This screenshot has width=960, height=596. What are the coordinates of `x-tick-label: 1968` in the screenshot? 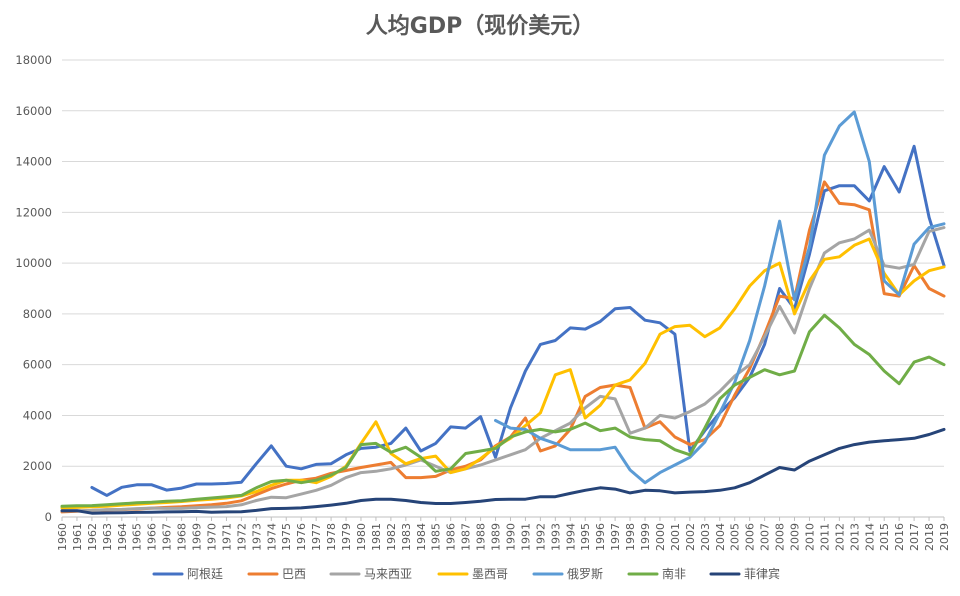 It's located at (182, 537).